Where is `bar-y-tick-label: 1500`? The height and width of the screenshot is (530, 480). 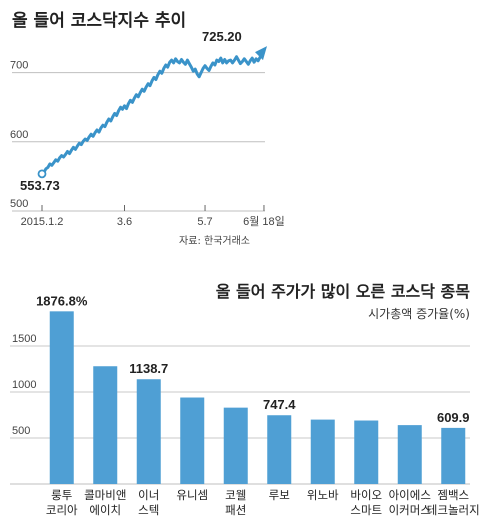
bar-y-tick-label: 1500 is located at coordinates (24, 339).